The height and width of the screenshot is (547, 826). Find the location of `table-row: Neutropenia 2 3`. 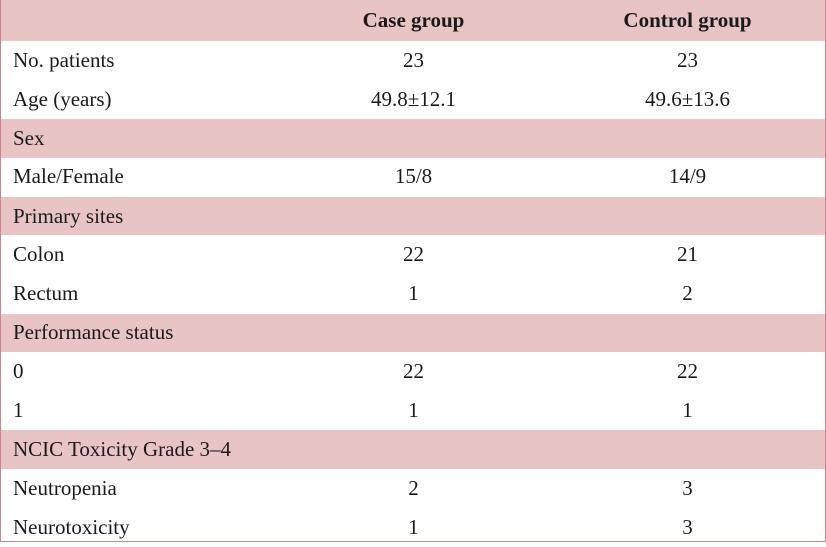

table-row: Neutropenia 2 3 is located at coordinates (413, 488).